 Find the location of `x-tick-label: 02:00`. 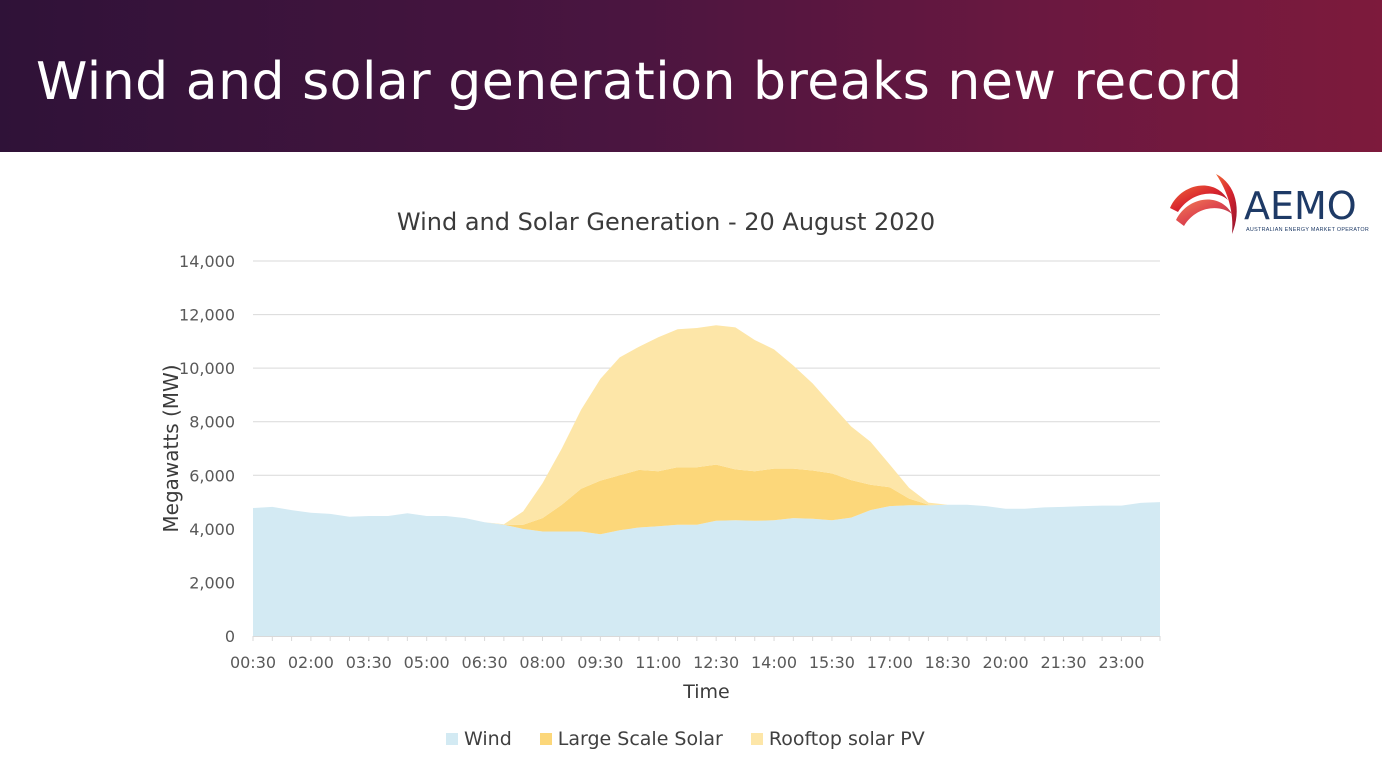

x-tick-label: 02:00 is located at coordinates (311, 662).